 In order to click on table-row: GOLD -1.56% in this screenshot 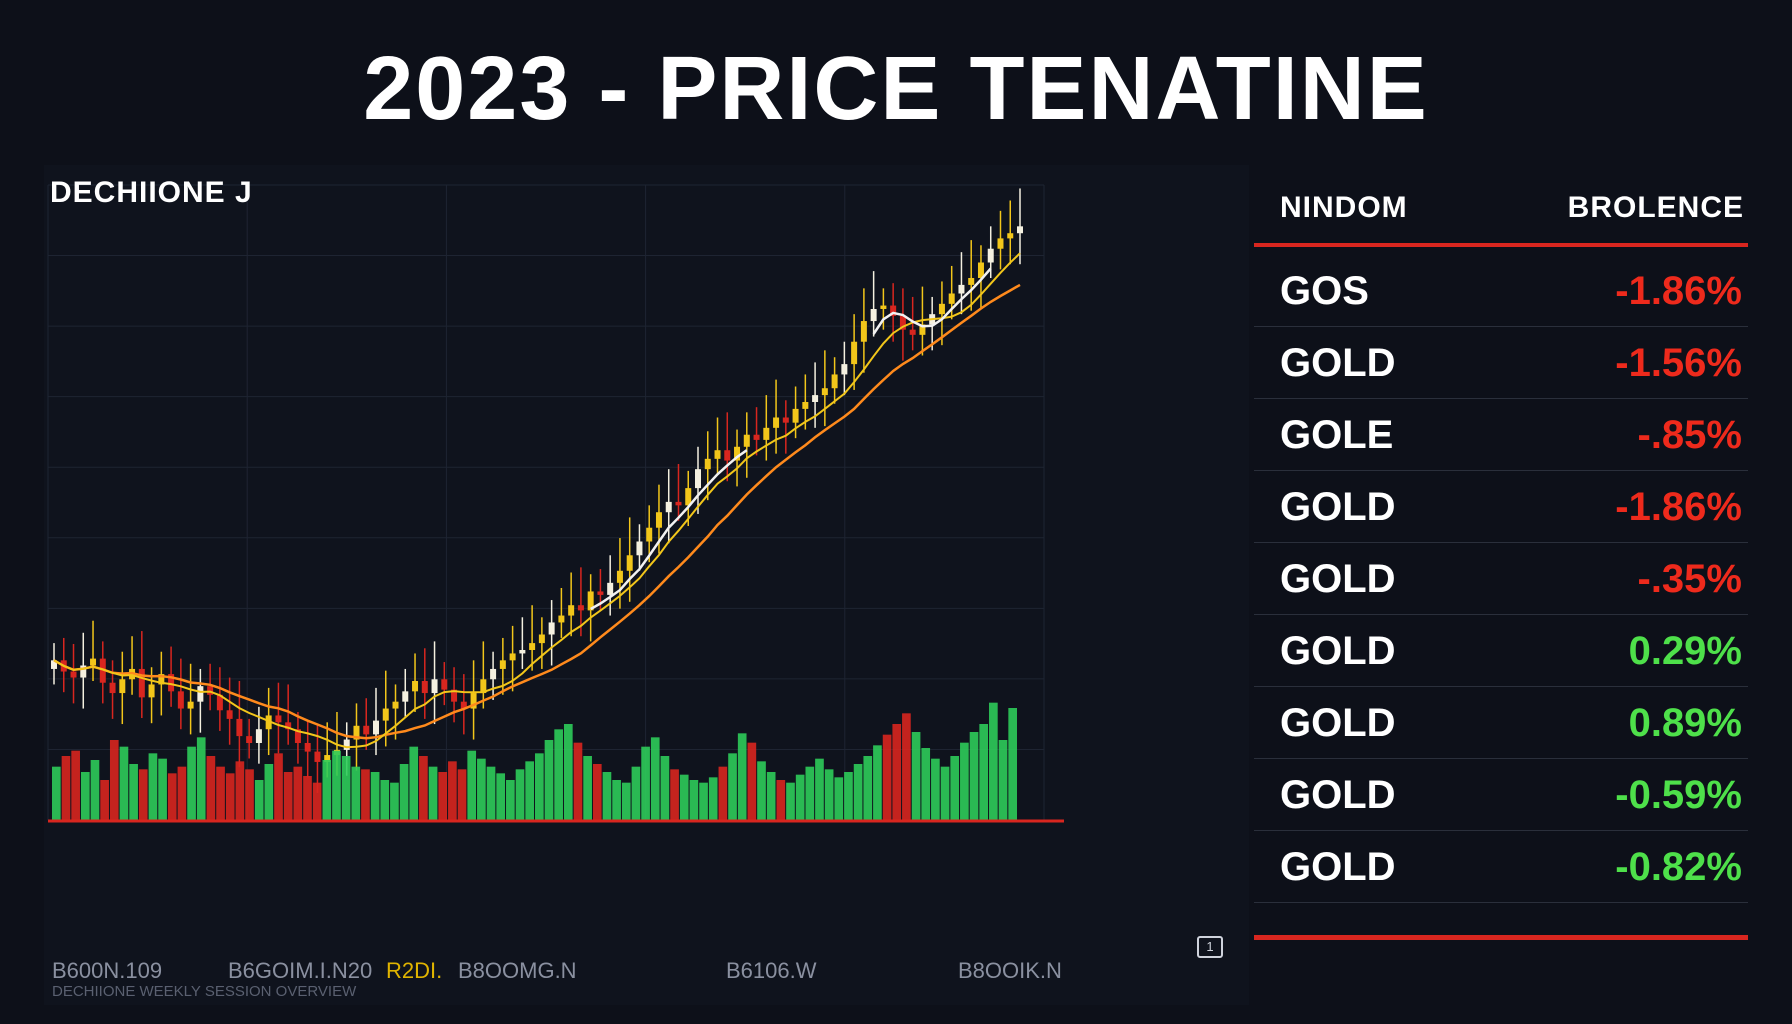, I will do `click(1501, 363)`.